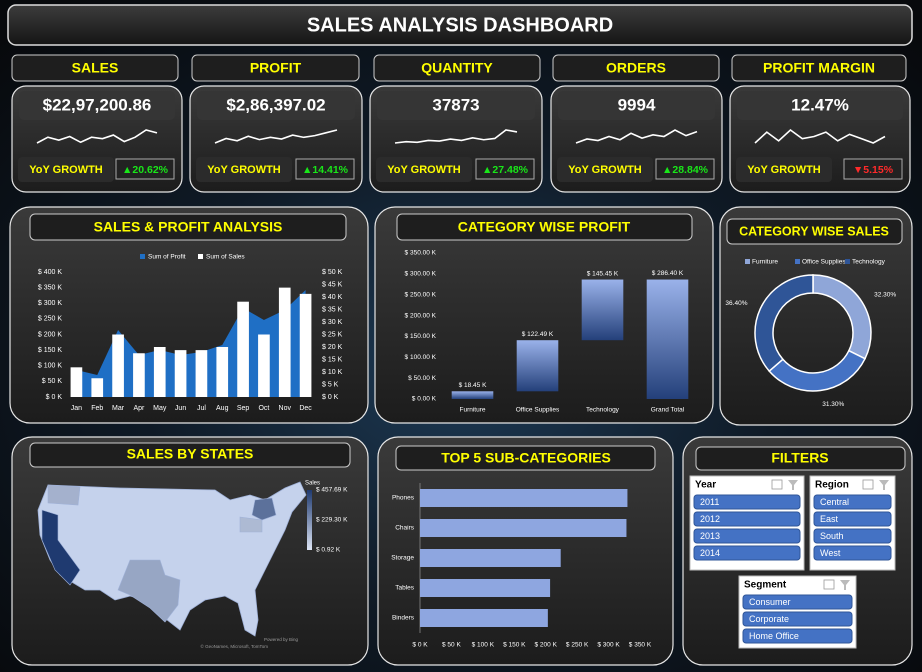  I want to click on kpi-label: QUANTITY, so click(457, 68).